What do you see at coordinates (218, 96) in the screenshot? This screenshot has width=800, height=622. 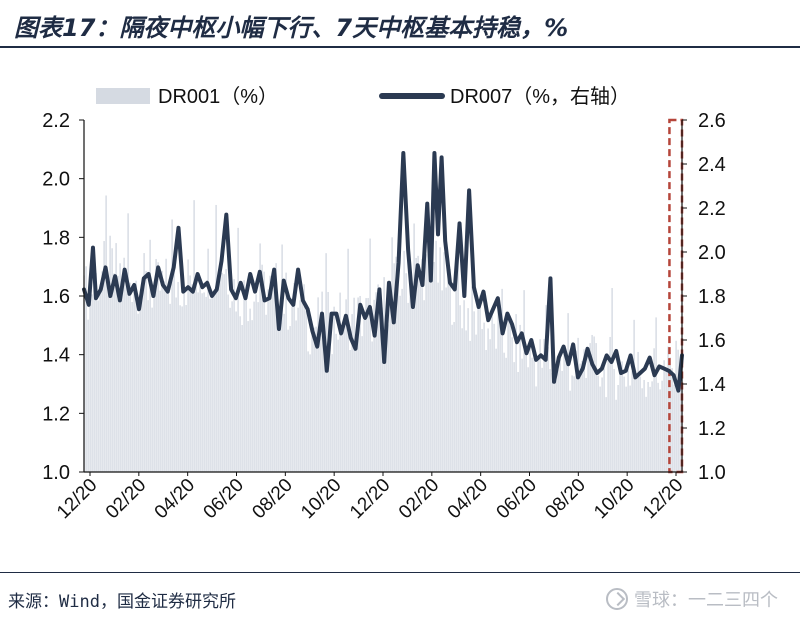 I see `legend-label-dr001: DR001（%）` at bounding box center [218, 96].